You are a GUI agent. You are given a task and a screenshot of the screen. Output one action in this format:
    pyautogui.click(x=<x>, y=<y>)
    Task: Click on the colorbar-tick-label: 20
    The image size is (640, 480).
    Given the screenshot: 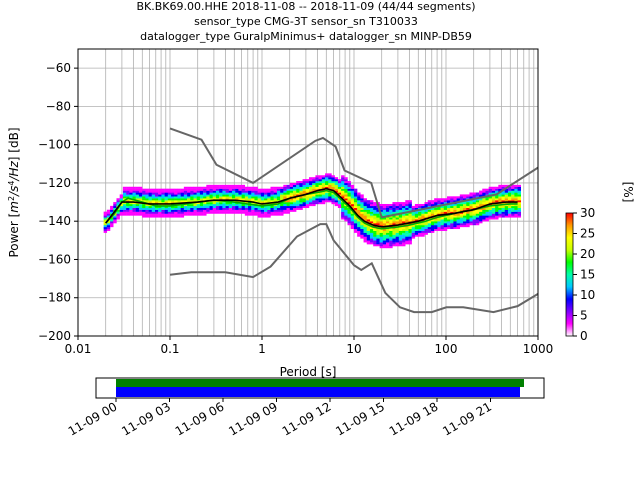 What is the action you would take?
    pyautogui.click(x=587, y=254)
    